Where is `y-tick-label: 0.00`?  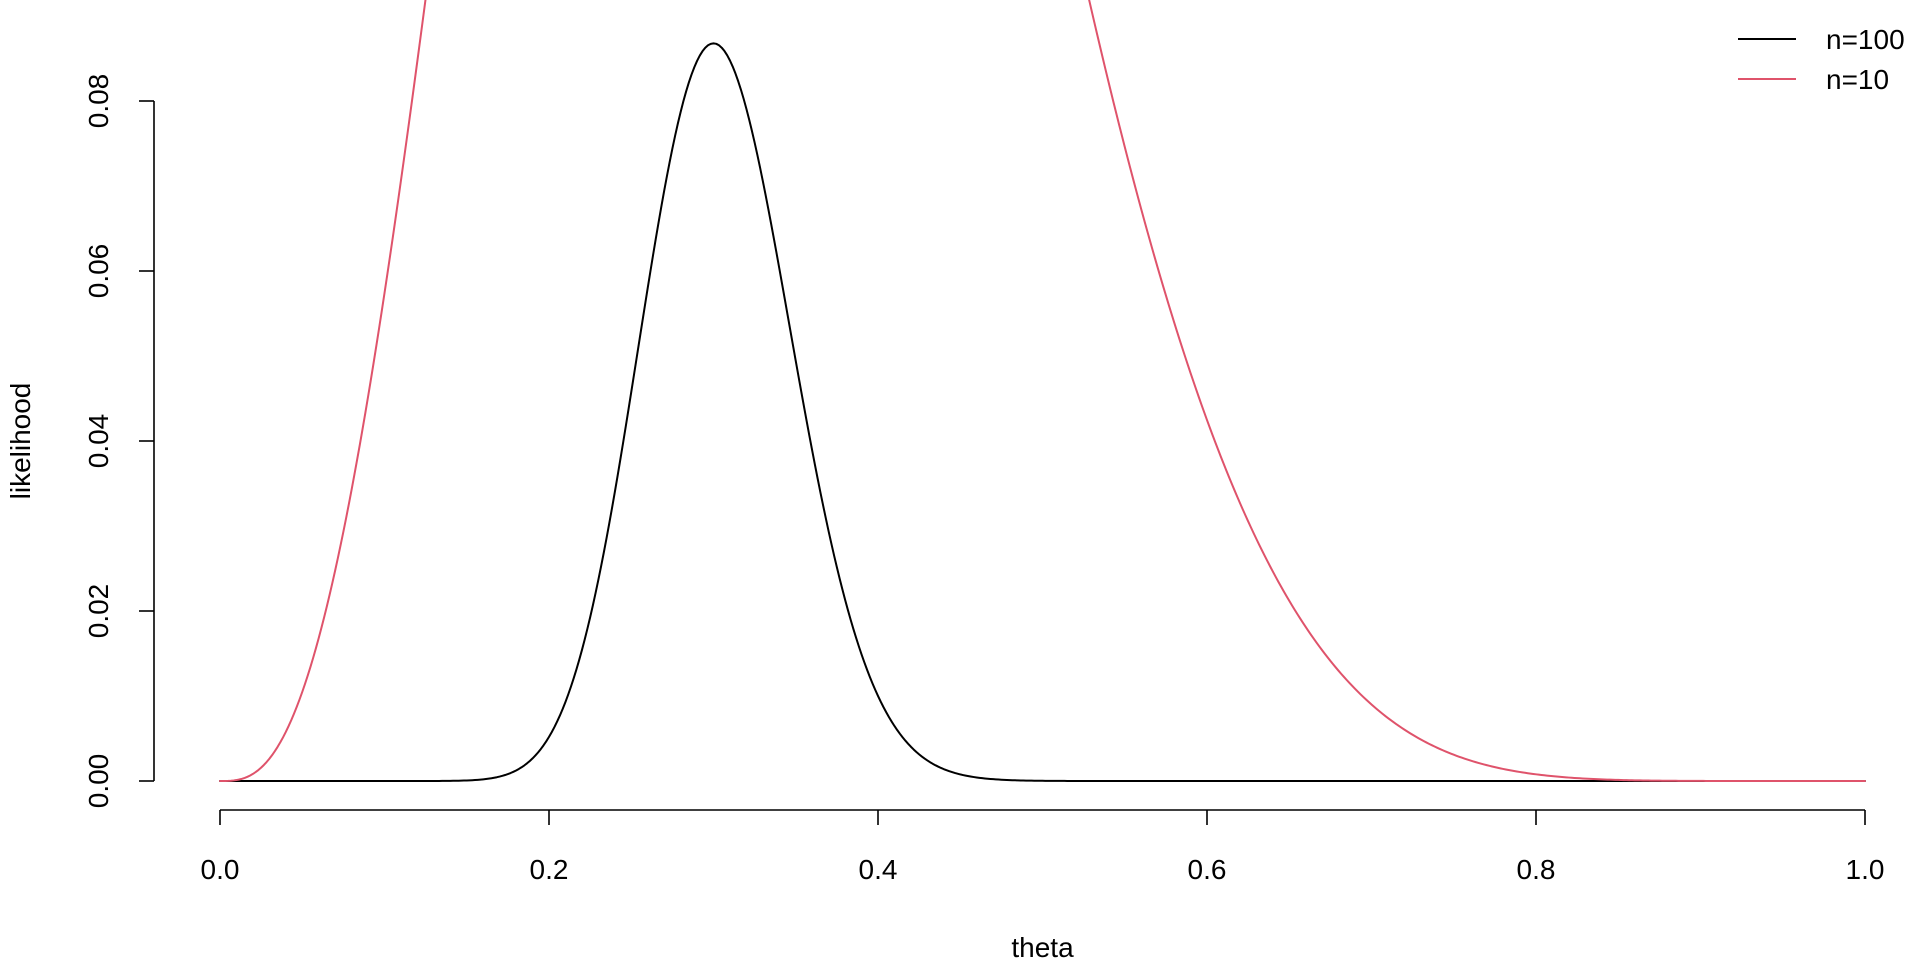 y-tick-label: 0.00 is located at coordinates (98, 781).